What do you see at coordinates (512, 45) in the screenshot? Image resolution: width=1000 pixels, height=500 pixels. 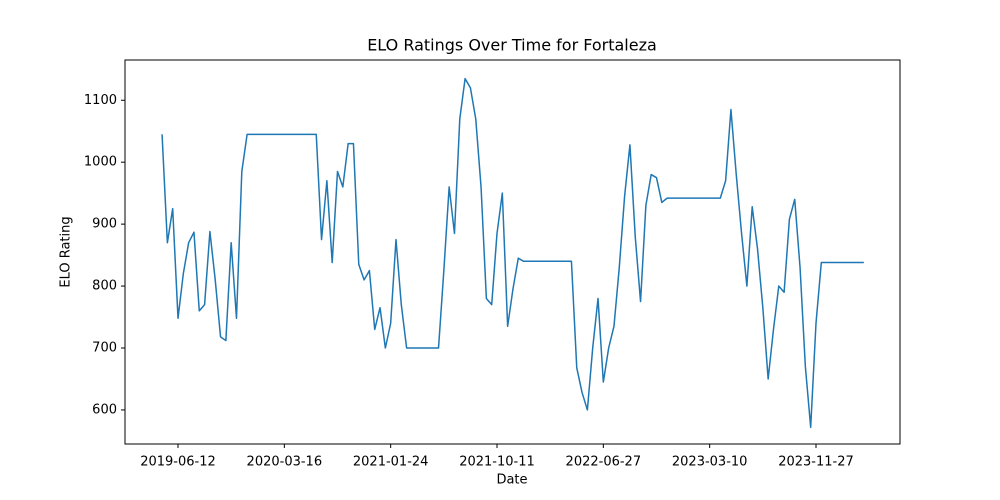 I see `chart-title: ELO Ratings Over Time for Fortaleza` at bounding box center [512, 45].